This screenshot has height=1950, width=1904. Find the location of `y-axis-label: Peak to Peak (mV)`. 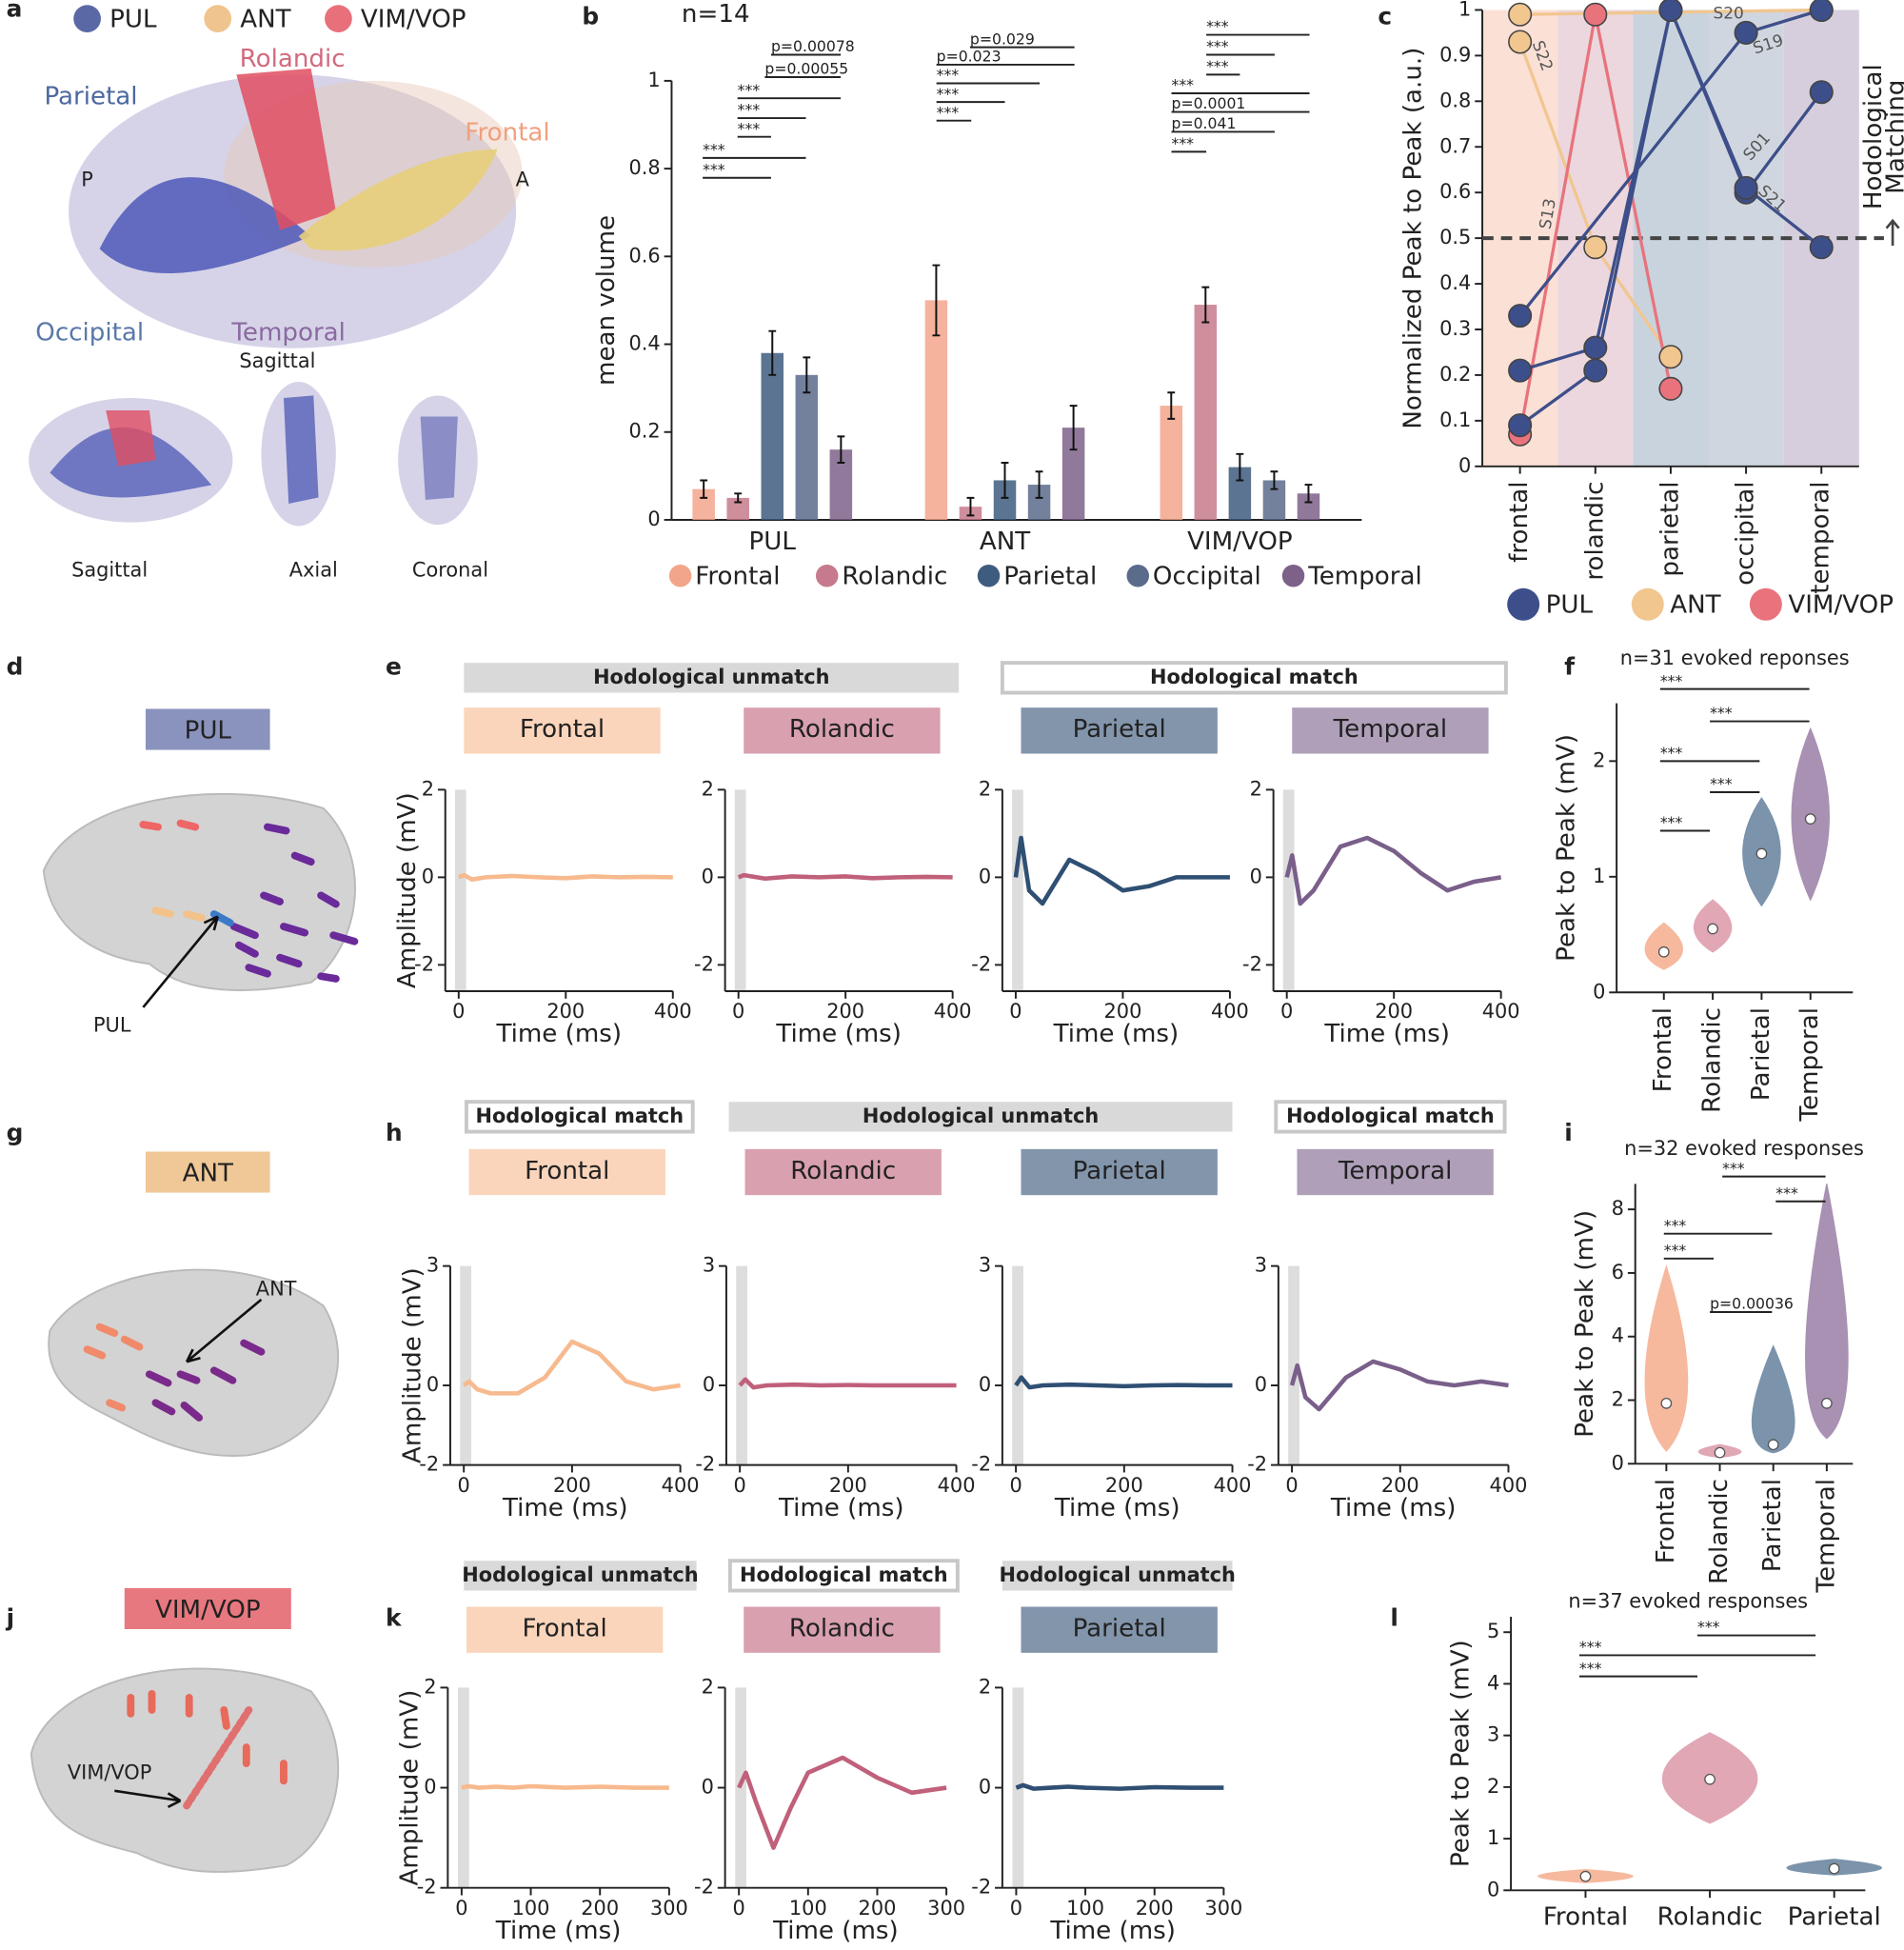

y-axis-label: Peak to Peak (mV) is located at coordinates (1460, 1753).